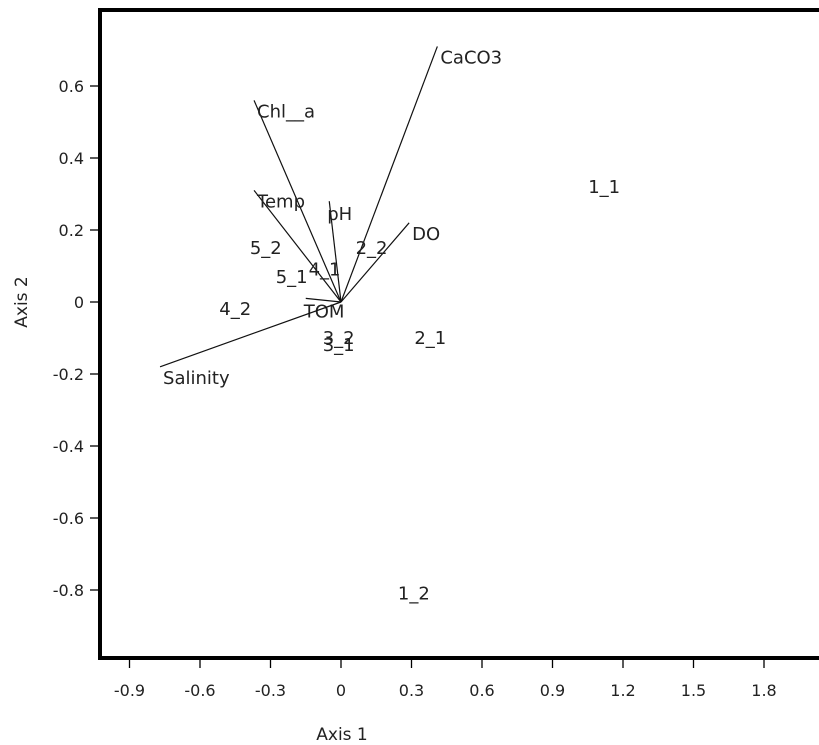 The height and width of the screenshot is (745, 819). What do you see at coordinates (481, 690) in the screenshot?
I see `x-tick-label: 0.6` at bounding box center [481, 690].